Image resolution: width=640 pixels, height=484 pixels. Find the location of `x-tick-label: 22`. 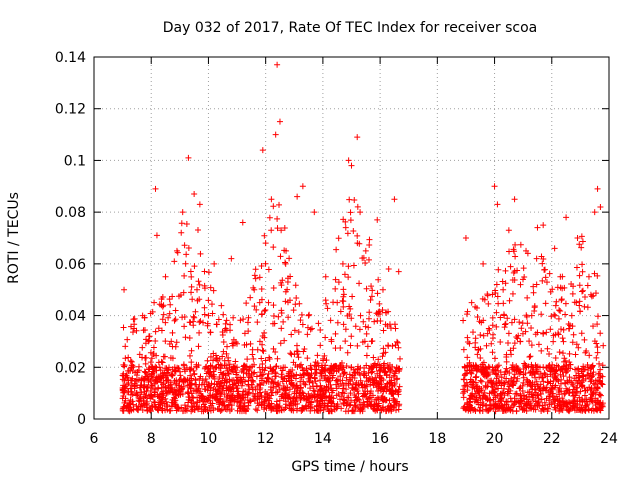

x-tick-label: 22 is located at coordinates (552, 439).